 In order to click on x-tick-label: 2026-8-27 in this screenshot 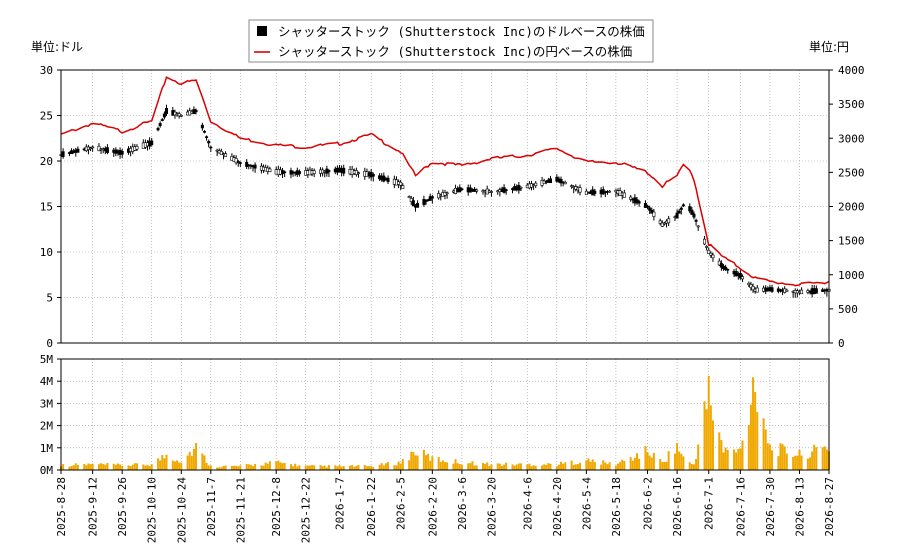, I will do `click(829, 507)`.